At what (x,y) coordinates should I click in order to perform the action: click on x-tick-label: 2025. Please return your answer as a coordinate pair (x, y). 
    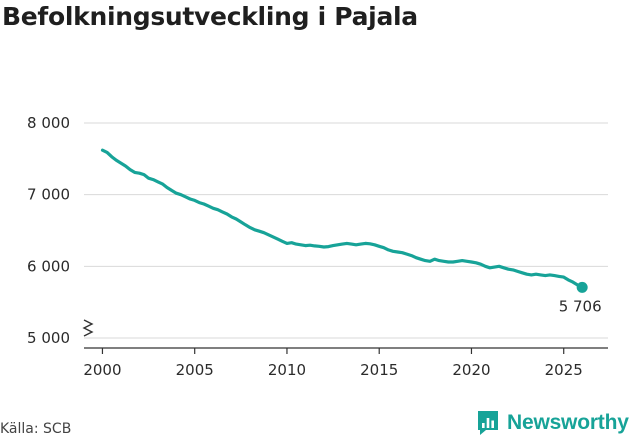
    Looking at the image, I should click on (564, 370).